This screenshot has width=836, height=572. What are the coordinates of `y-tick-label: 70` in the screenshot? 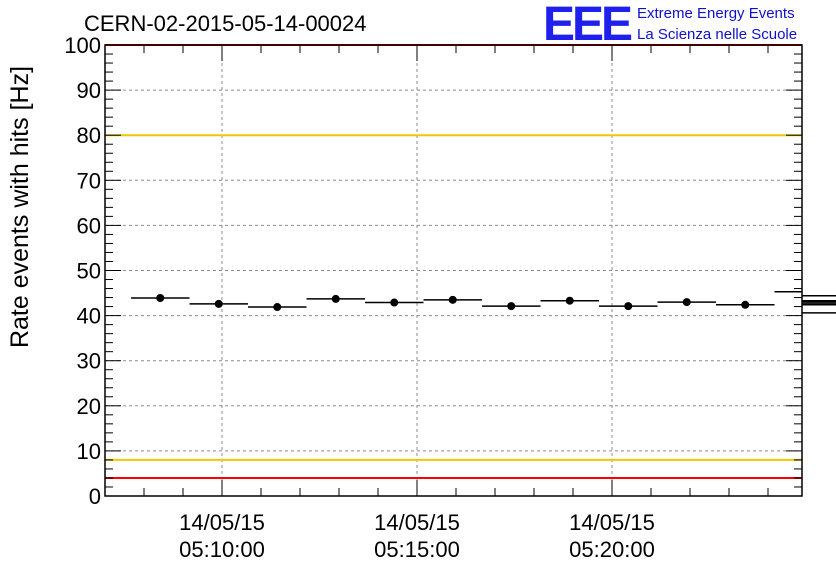 It's located at (89, 180).